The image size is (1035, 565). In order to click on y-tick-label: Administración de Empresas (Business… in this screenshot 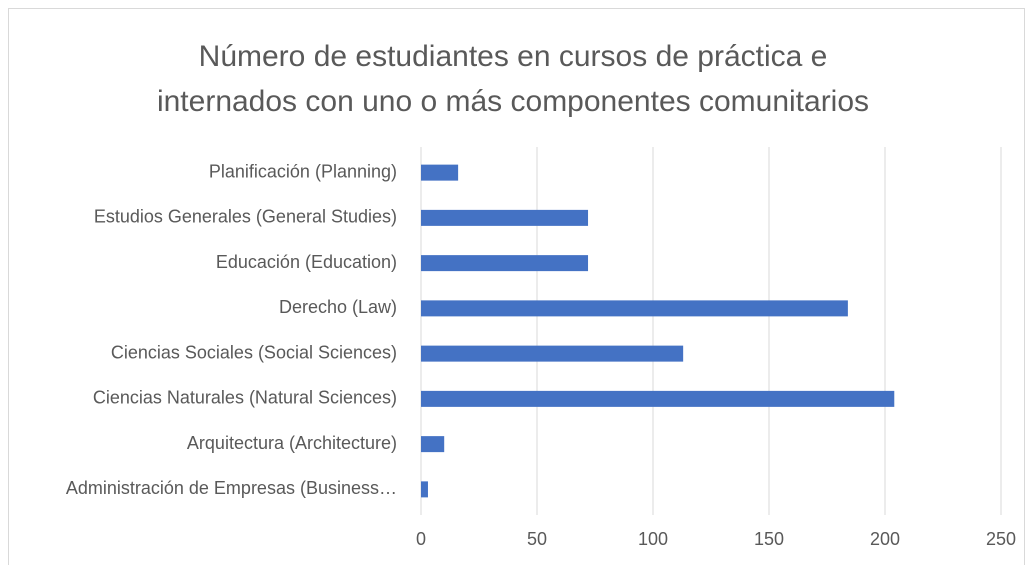, I will do `click(231, 488)`.